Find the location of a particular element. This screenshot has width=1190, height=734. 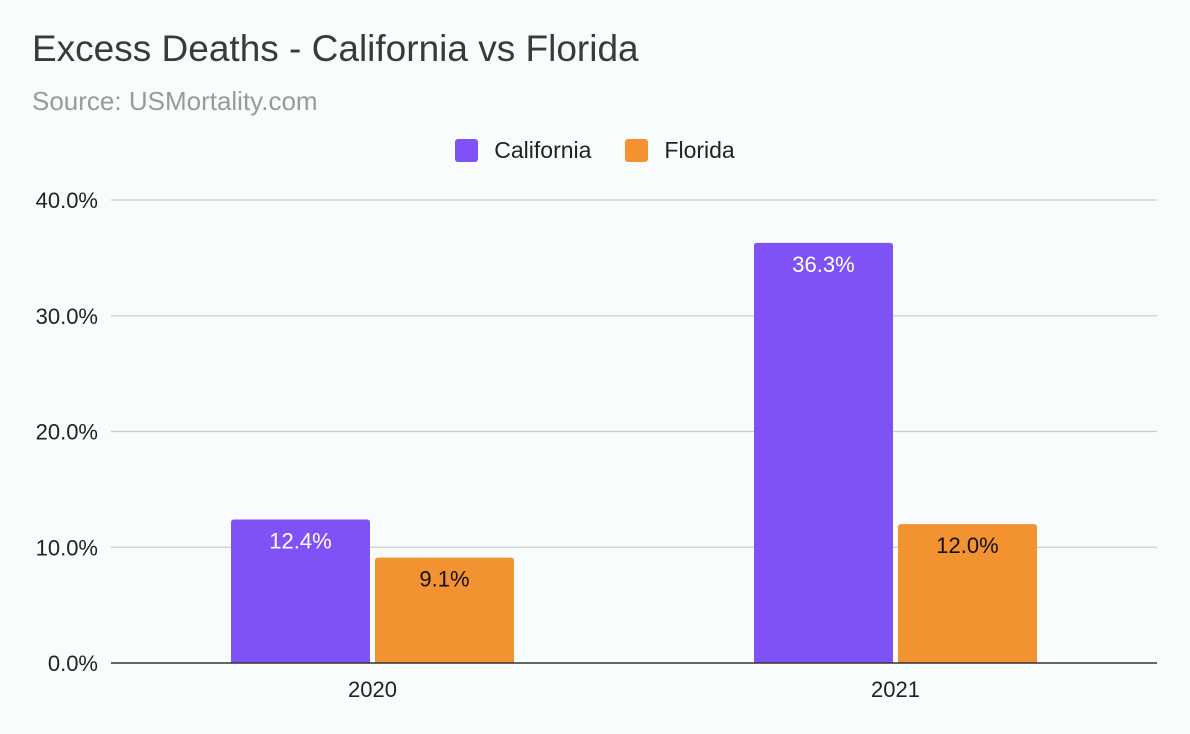

y-tick-label: 10.0% is located at coordinates (67, 547).